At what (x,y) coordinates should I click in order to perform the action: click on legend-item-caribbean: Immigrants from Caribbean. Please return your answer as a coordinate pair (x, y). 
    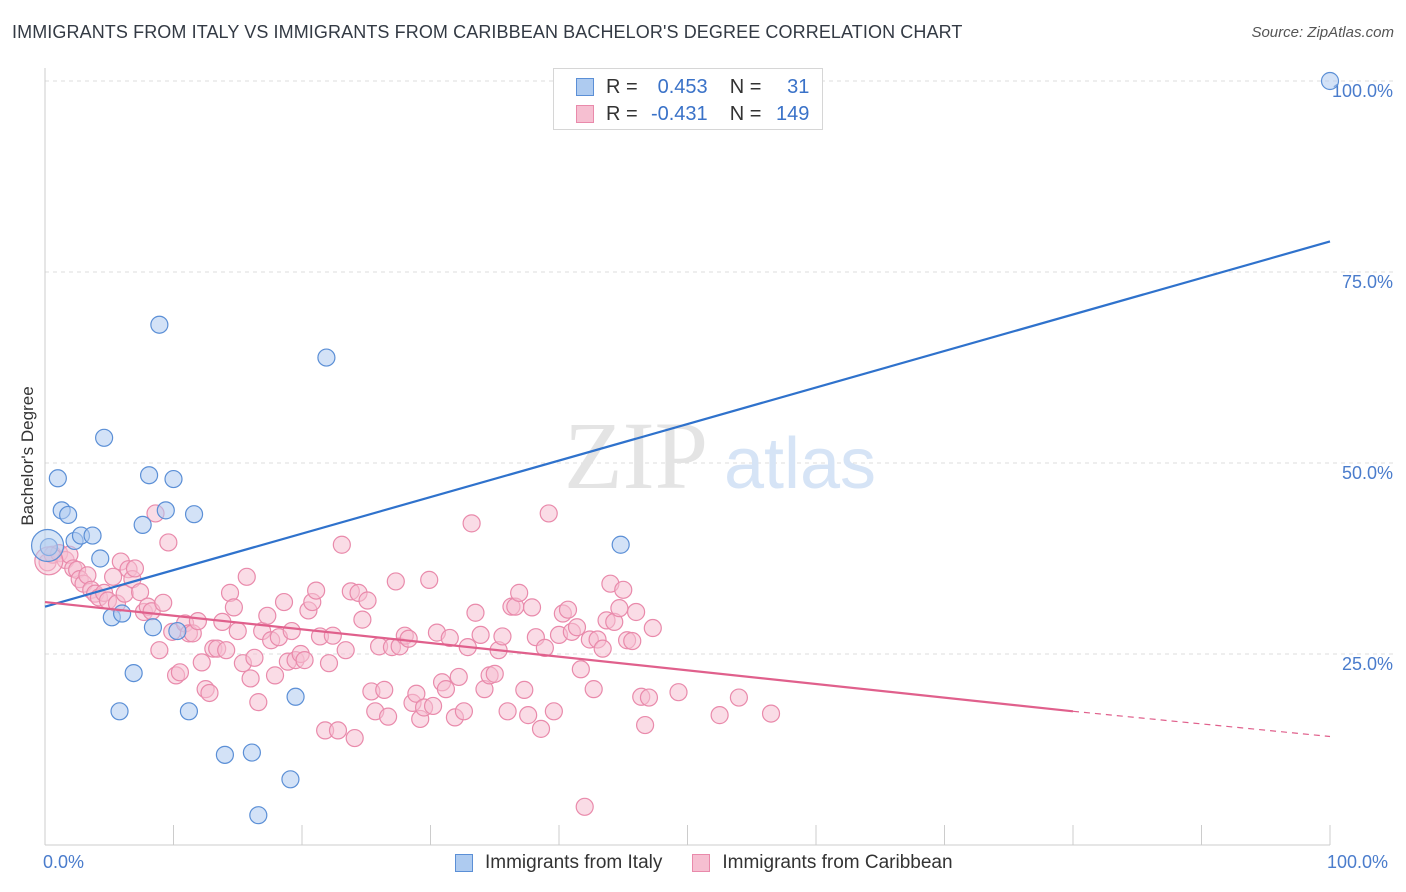
    Looking at the image, I should click on (822, 863).